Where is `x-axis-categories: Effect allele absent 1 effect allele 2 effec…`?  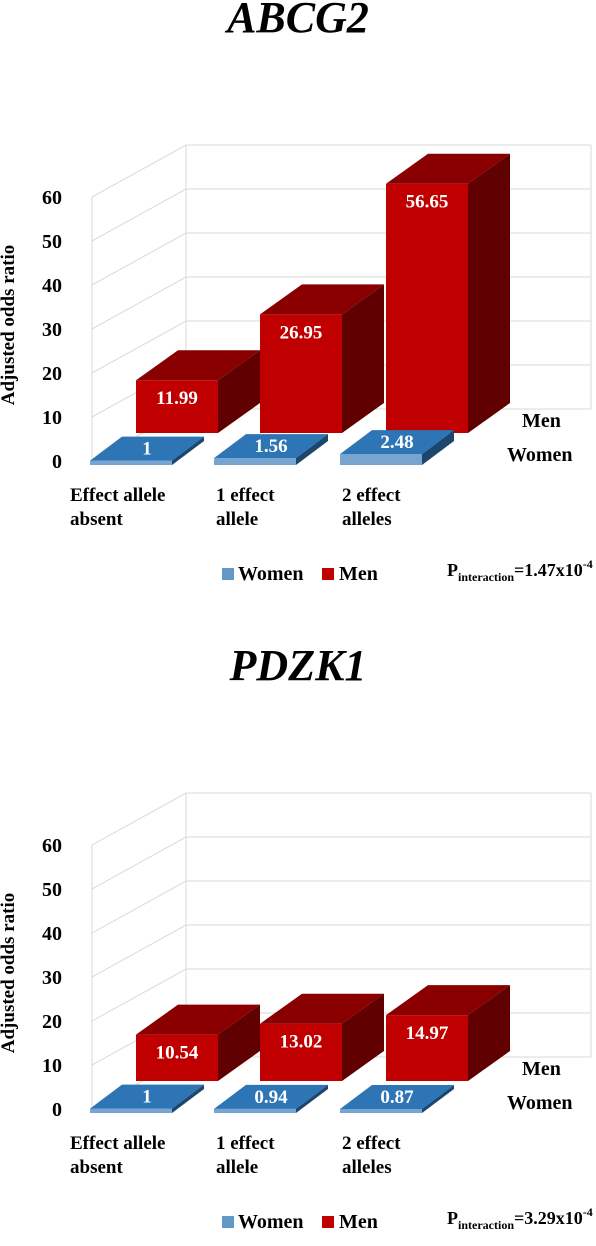 x-axis-categories: Effect allele absent 1 effect allele 2 effec… is located at coordinates (235, 1155).